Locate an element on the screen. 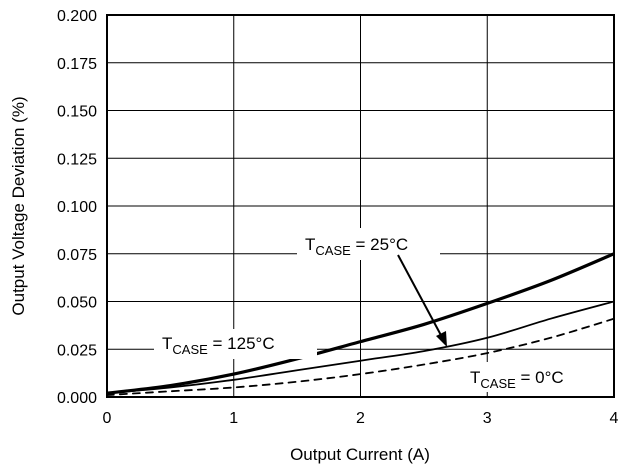 This screenshot has height=470, width=621. x-tick-labels: 0 1 2 3 4 is located at coordinates (361, 418).